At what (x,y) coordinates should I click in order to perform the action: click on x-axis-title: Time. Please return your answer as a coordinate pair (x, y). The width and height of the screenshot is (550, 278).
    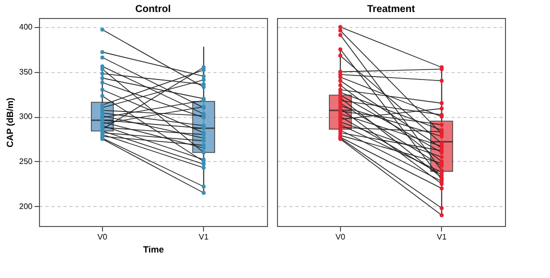
    Looking at the image, I should click on (153, 249).